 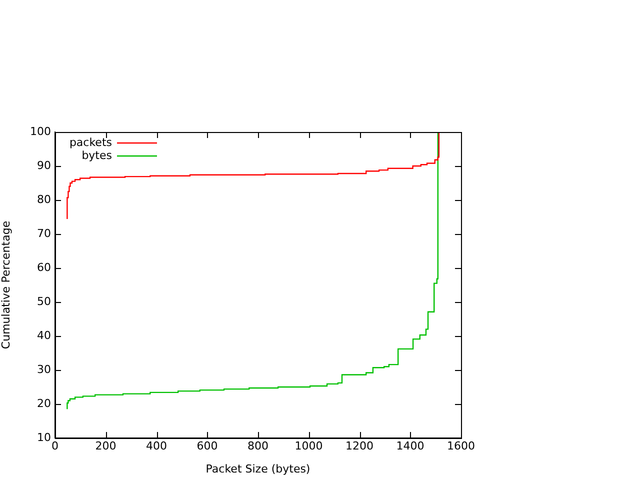 What do you see at coordinates (90, 142) in the screenshot?
I see `legend-label: packets` at bounding box center [90, 142].